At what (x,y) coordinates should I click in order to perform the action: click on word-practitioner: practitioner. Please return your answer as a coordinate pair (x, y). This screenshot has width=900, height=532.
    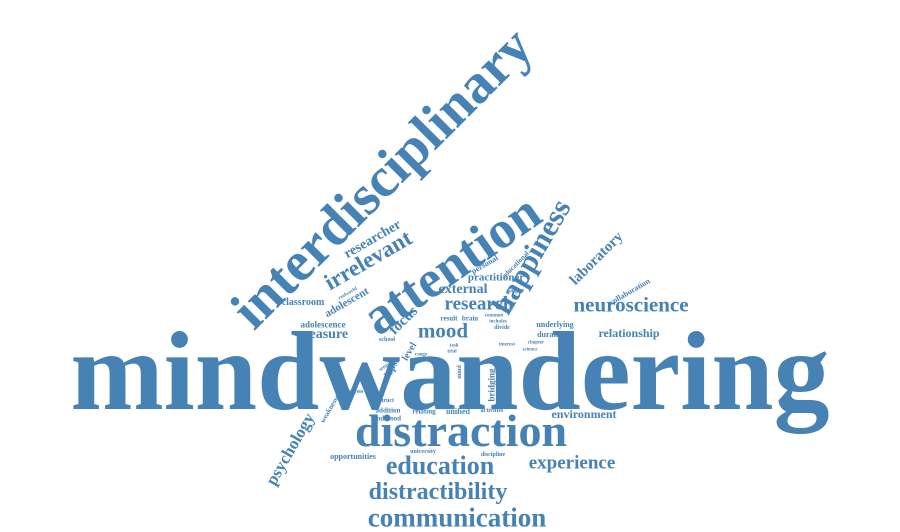
    Looking at the image, I should click on (496, 277).